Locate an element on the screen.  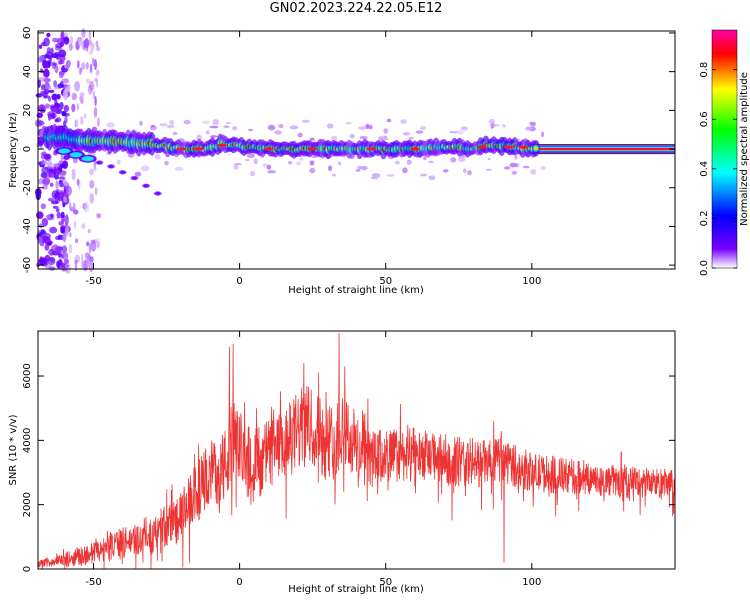
spectrogram-x-tick-label: -50 is located at coordinates (93, 281).